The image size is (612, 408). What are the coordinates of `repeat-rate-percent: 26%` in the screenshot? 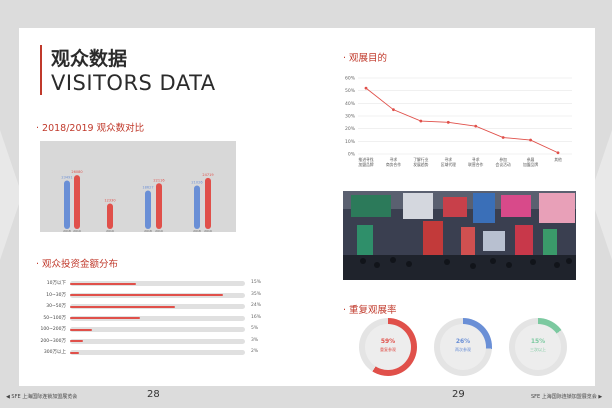 It's located at (463, 341).